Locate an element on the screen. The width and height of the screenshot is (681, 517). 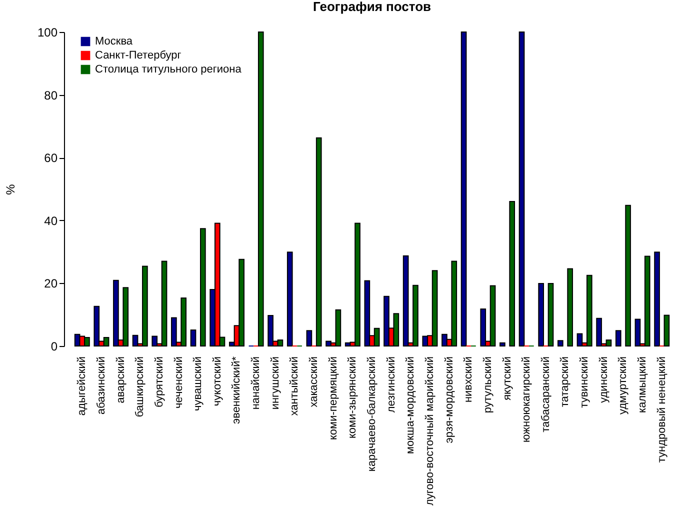
x-tick-label: бурятский is located at coordinates (159, 382).